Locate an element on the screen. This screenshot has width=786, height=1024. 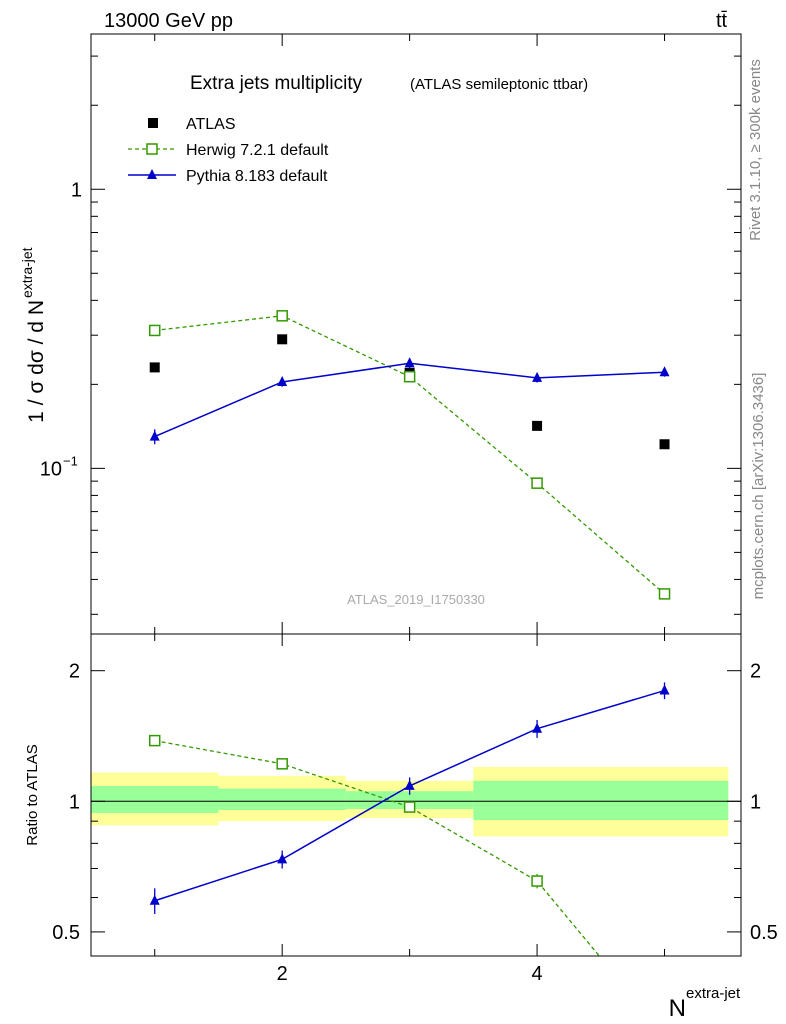
xlabel-base: N is located at coordinates (677, 1008).